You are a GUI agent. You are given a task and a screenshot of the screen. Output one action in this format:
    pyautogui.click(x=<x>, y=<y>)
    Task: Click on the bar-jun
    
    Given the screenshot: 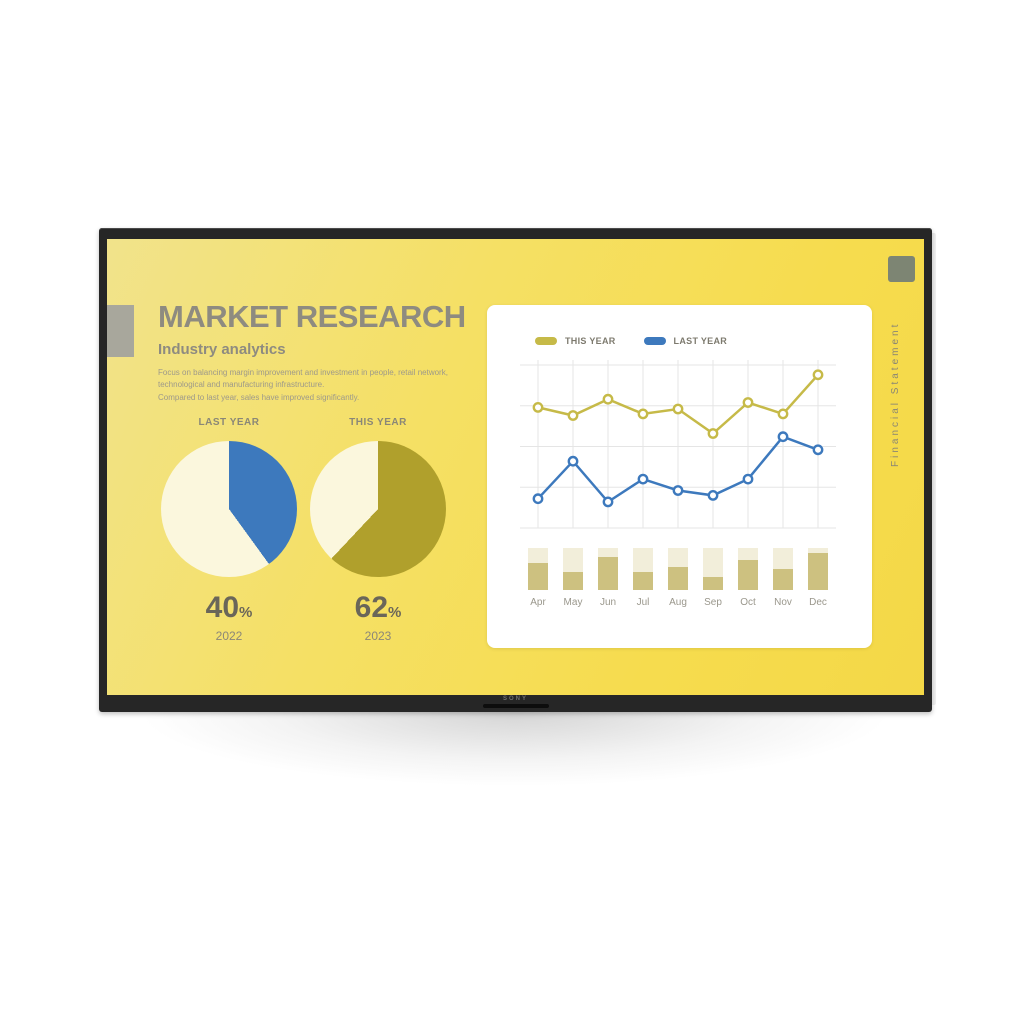 What is the action you would take?
    pyautogui.click(x=608, y=569)
    